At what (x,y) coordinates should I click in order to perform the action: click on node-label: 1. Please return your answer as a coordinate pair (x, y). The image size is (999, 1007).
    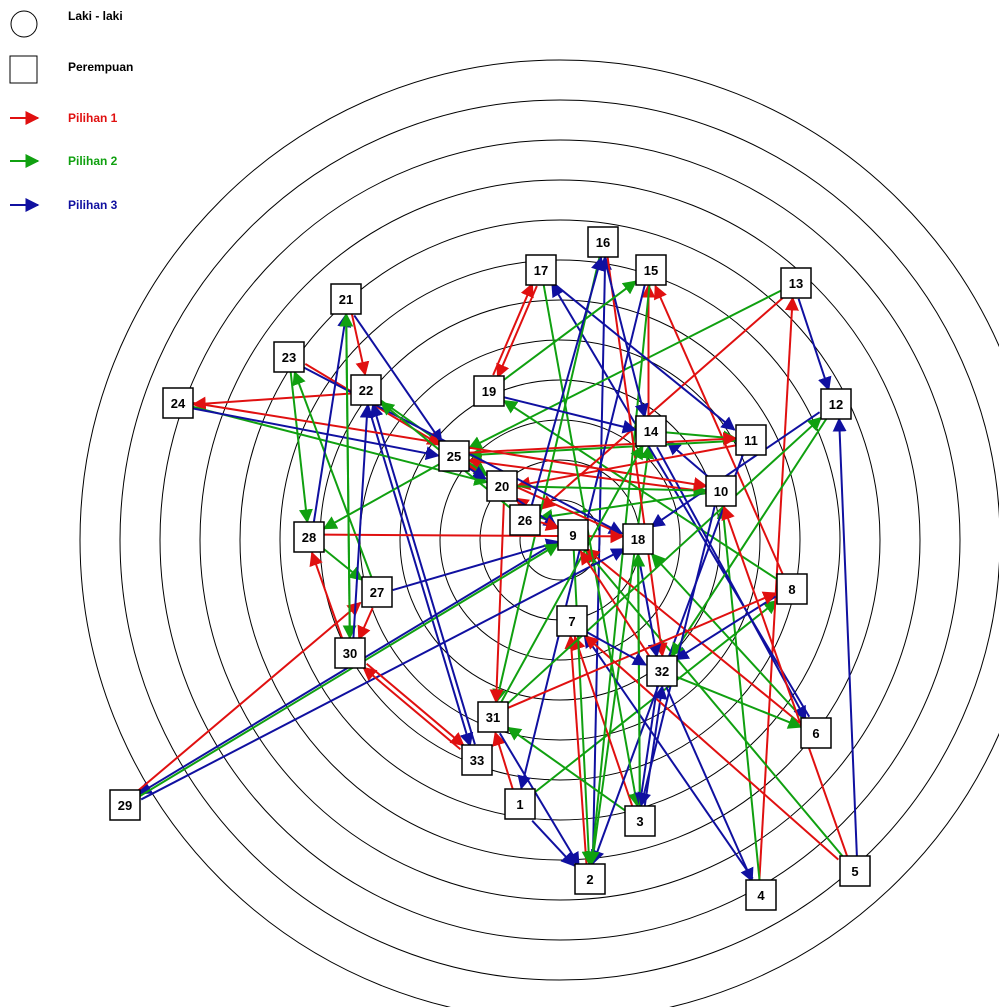
    Looking at the image, I should click on (519, 804).